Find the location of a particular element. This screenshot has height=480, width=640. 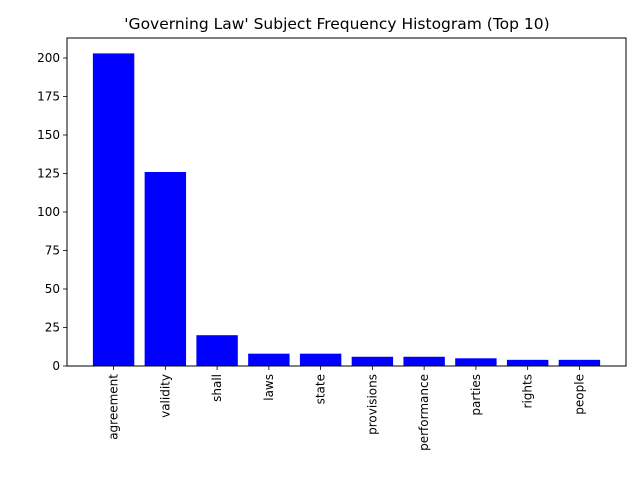

y-tick-label: 200 is located at coordinates (48, 58).